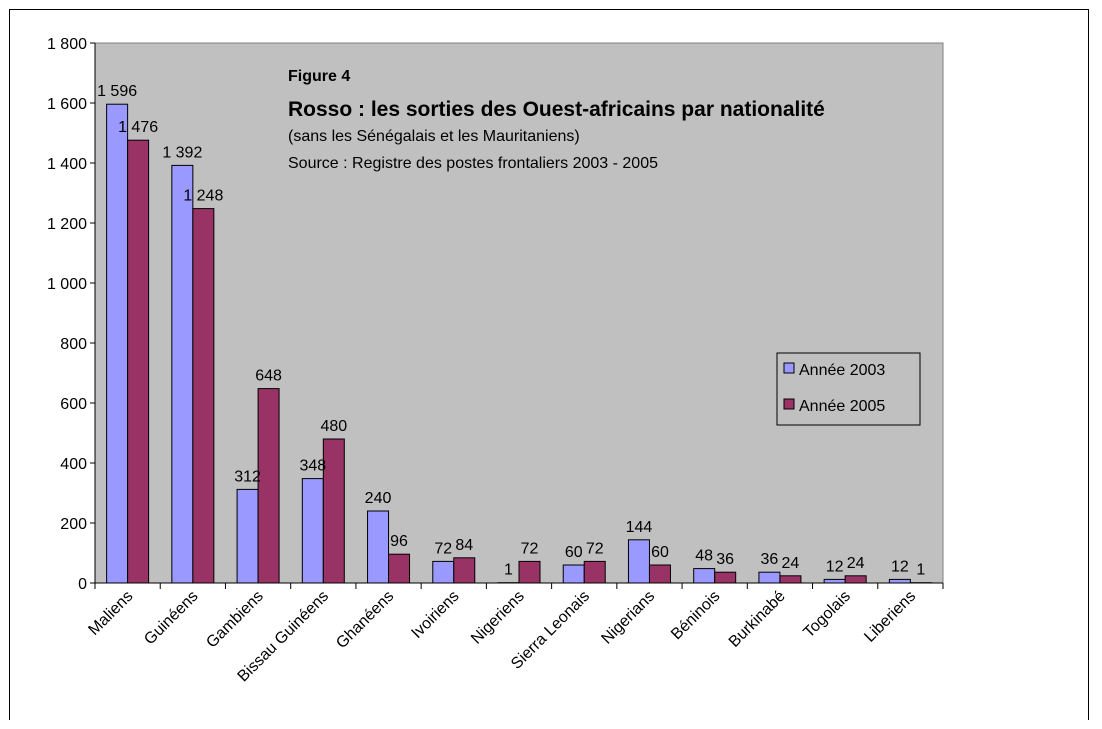  I want to click on data-label-2005: 480, so click(333, 426).